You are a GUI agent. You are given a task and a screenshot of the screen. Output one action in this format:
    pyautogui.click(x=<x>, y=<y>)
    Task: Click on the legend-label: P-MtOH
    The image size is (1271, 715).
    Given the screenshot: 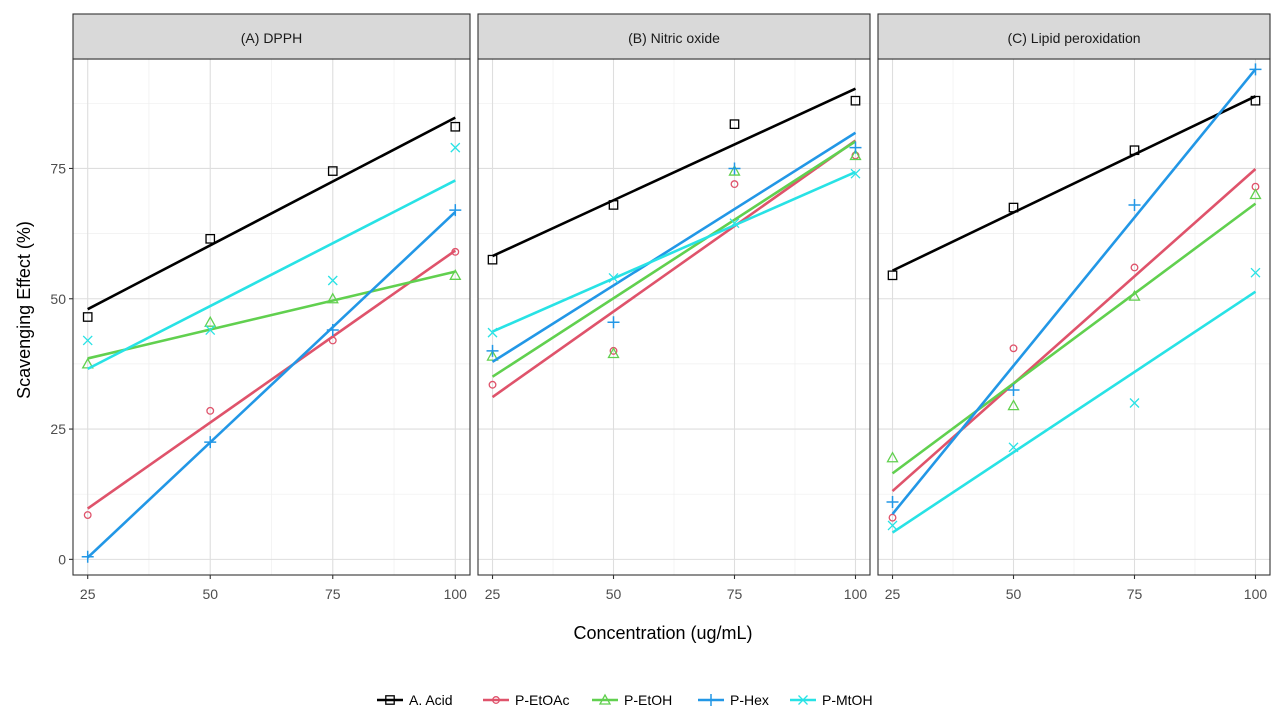 What is the action you would take?
    pyautogui.click(x=847, y=700)
    